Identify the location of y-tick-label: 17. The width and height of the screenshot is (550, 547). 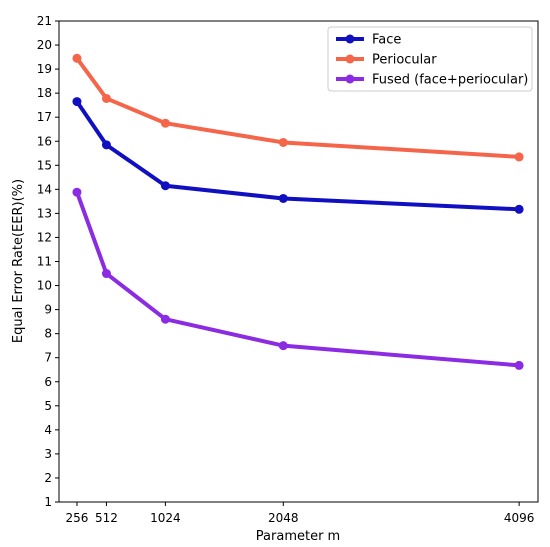
(44, 117).